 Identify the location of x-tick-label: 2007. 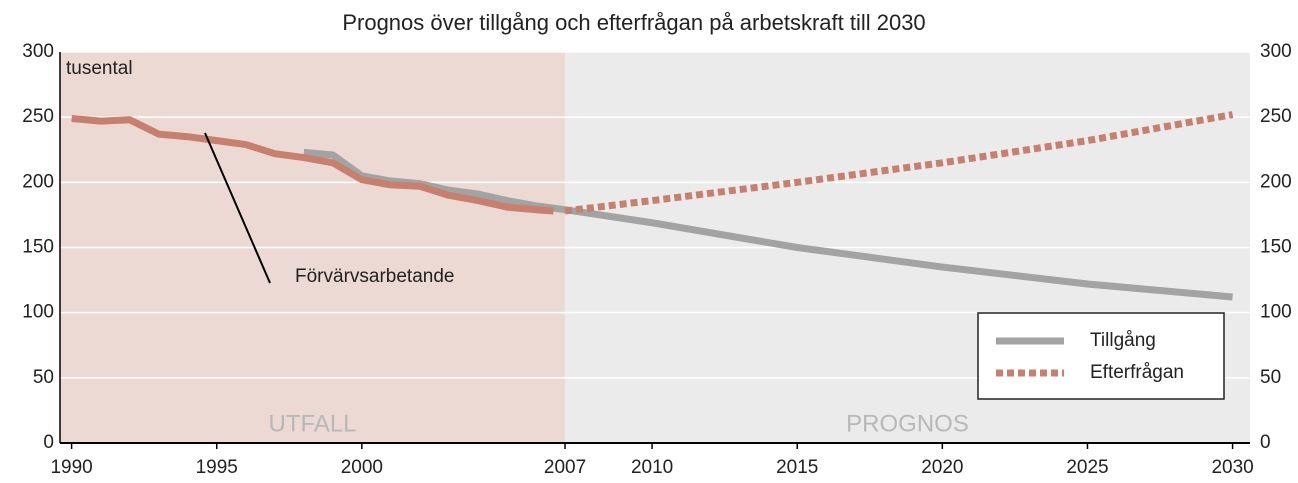
(565, 467).